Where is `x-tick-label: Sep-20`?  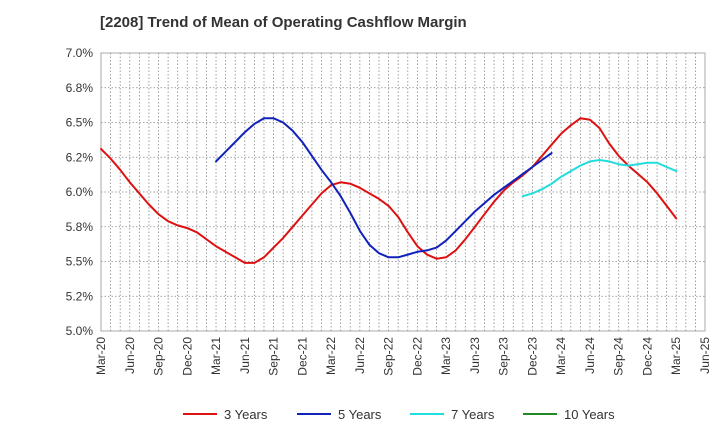 x-tick-label: Sep-20 is located at coordinates (159, 356).